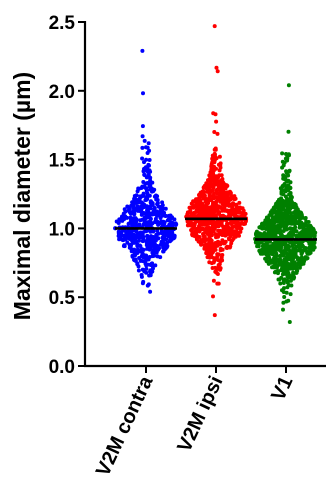  What do you see at coordinates (22, 196) in the screenshot?
I see `y-axis-title: Maximal diameter (µm)` at bounding box center [22, 196].